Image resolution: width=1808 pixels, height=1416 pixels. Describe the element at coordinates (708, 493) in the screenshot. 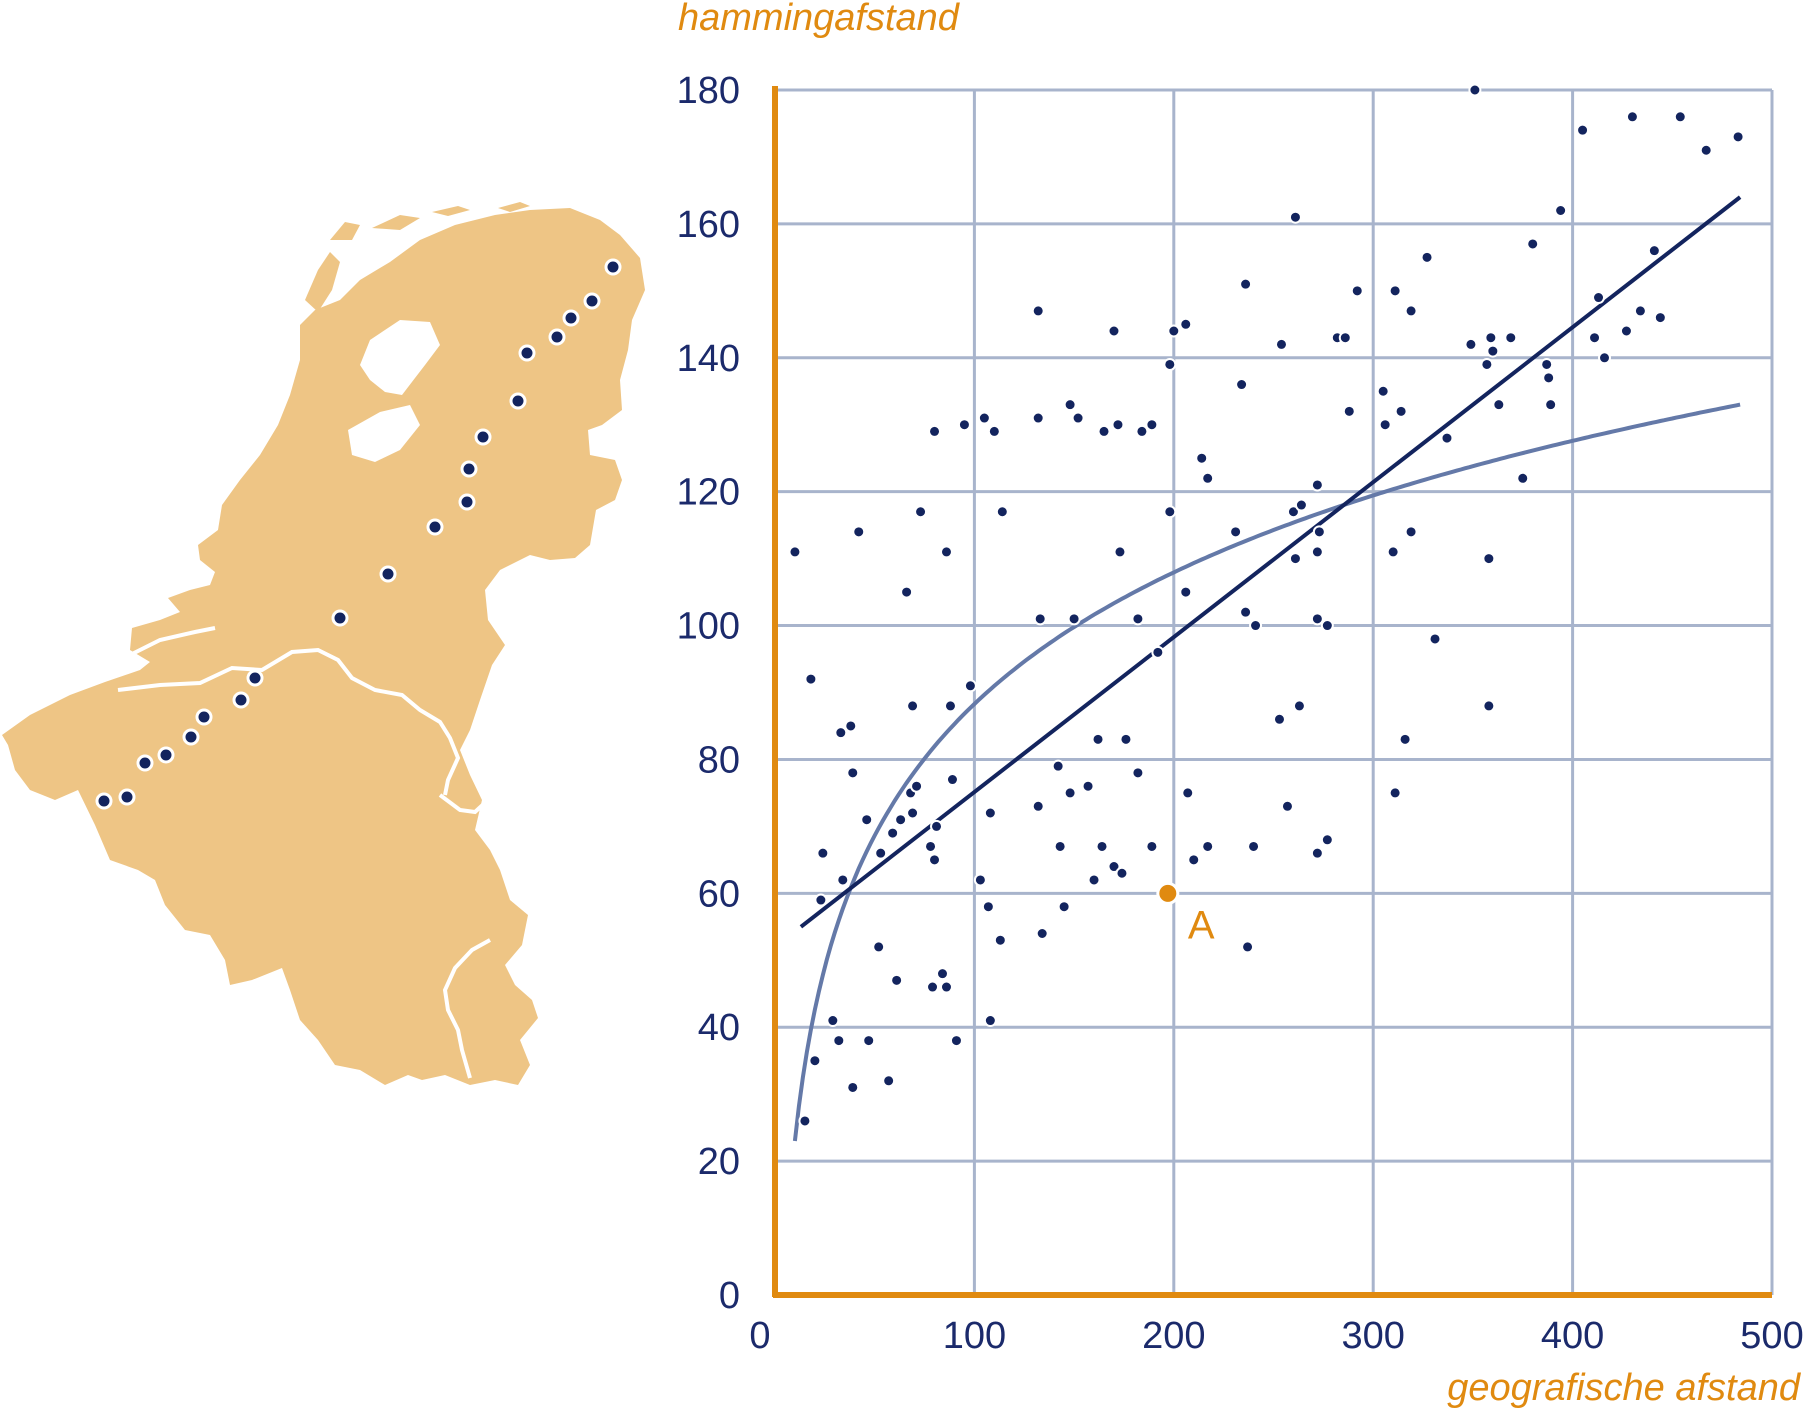

I see `y-tick-label: 120` at that location.